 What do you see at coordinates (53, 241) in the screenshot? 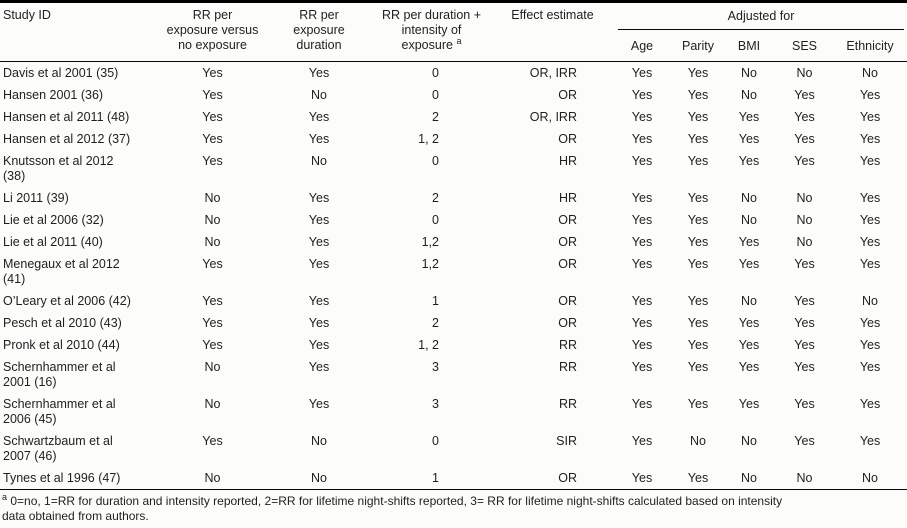
I see `study-id-cell: Lie et al 2011 (40)` at bounding box center [53, 241].